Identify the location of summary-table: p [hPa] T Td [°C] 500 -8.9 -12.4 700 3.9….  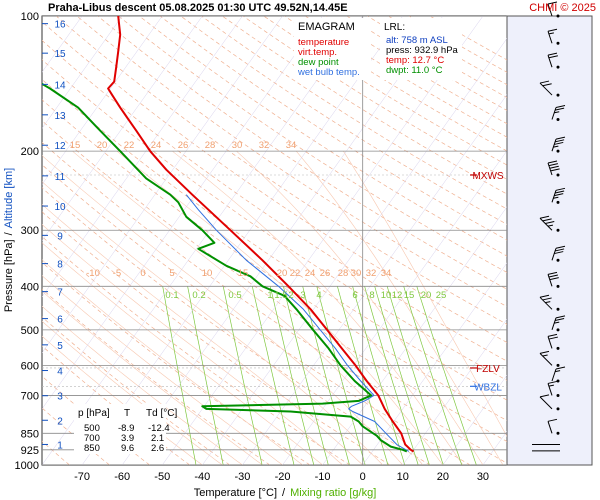
(125, 429).